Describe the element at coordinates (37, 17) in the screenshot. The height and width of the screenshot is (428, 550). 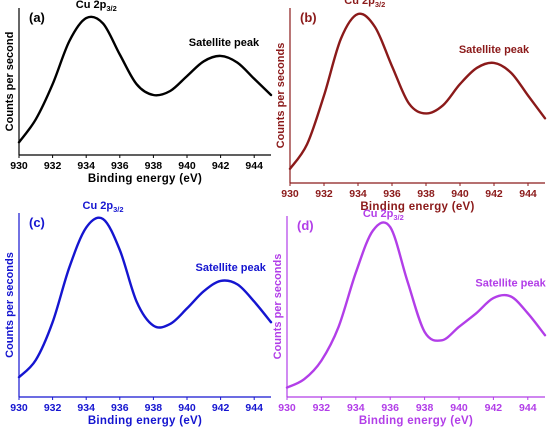
I see `panel-label: (a)` at that location.